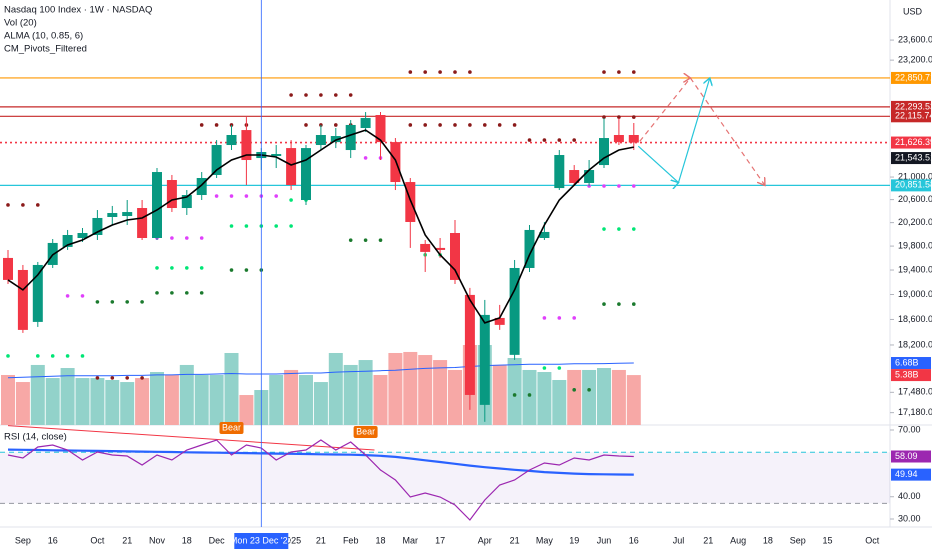 The height and width of the screenshot is (550, 932). What do you see at coordinates (78, 10) in the screenshot?
I see `chart-title: Nasdaq 100 Index · 1W · NASDAQ` at bounding box center [78, 10].